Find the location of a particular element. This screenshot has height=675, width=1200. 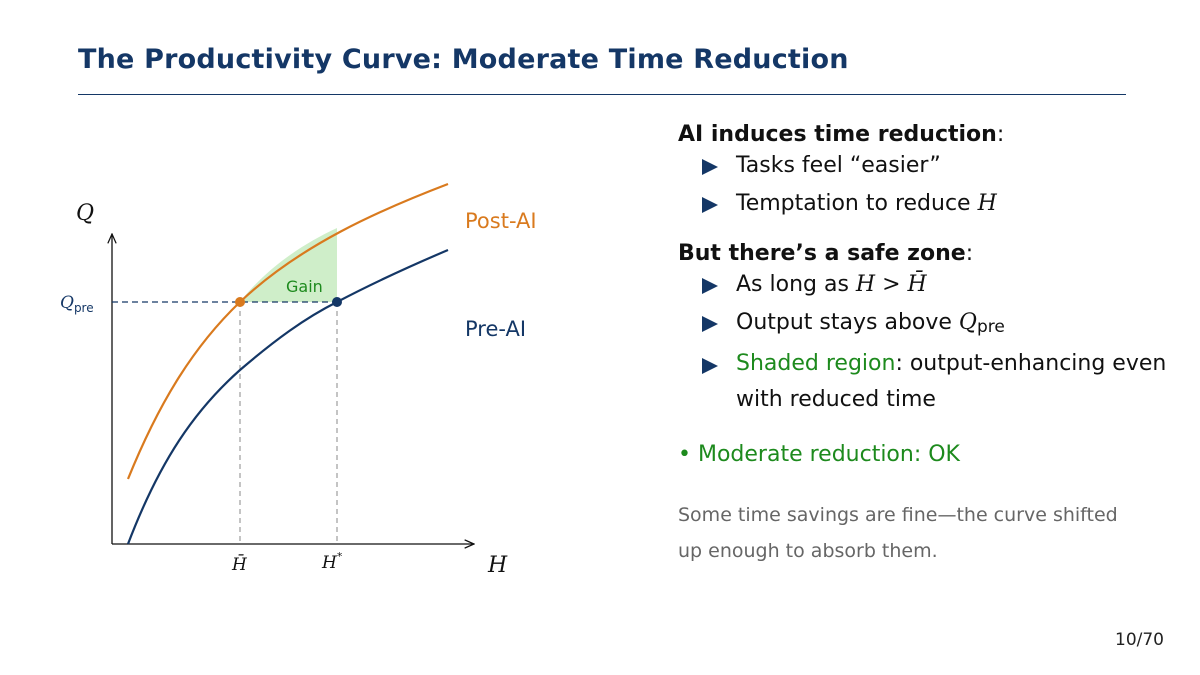

verdict: • Moderate reduction: OK is located at coordinates (819, 454).